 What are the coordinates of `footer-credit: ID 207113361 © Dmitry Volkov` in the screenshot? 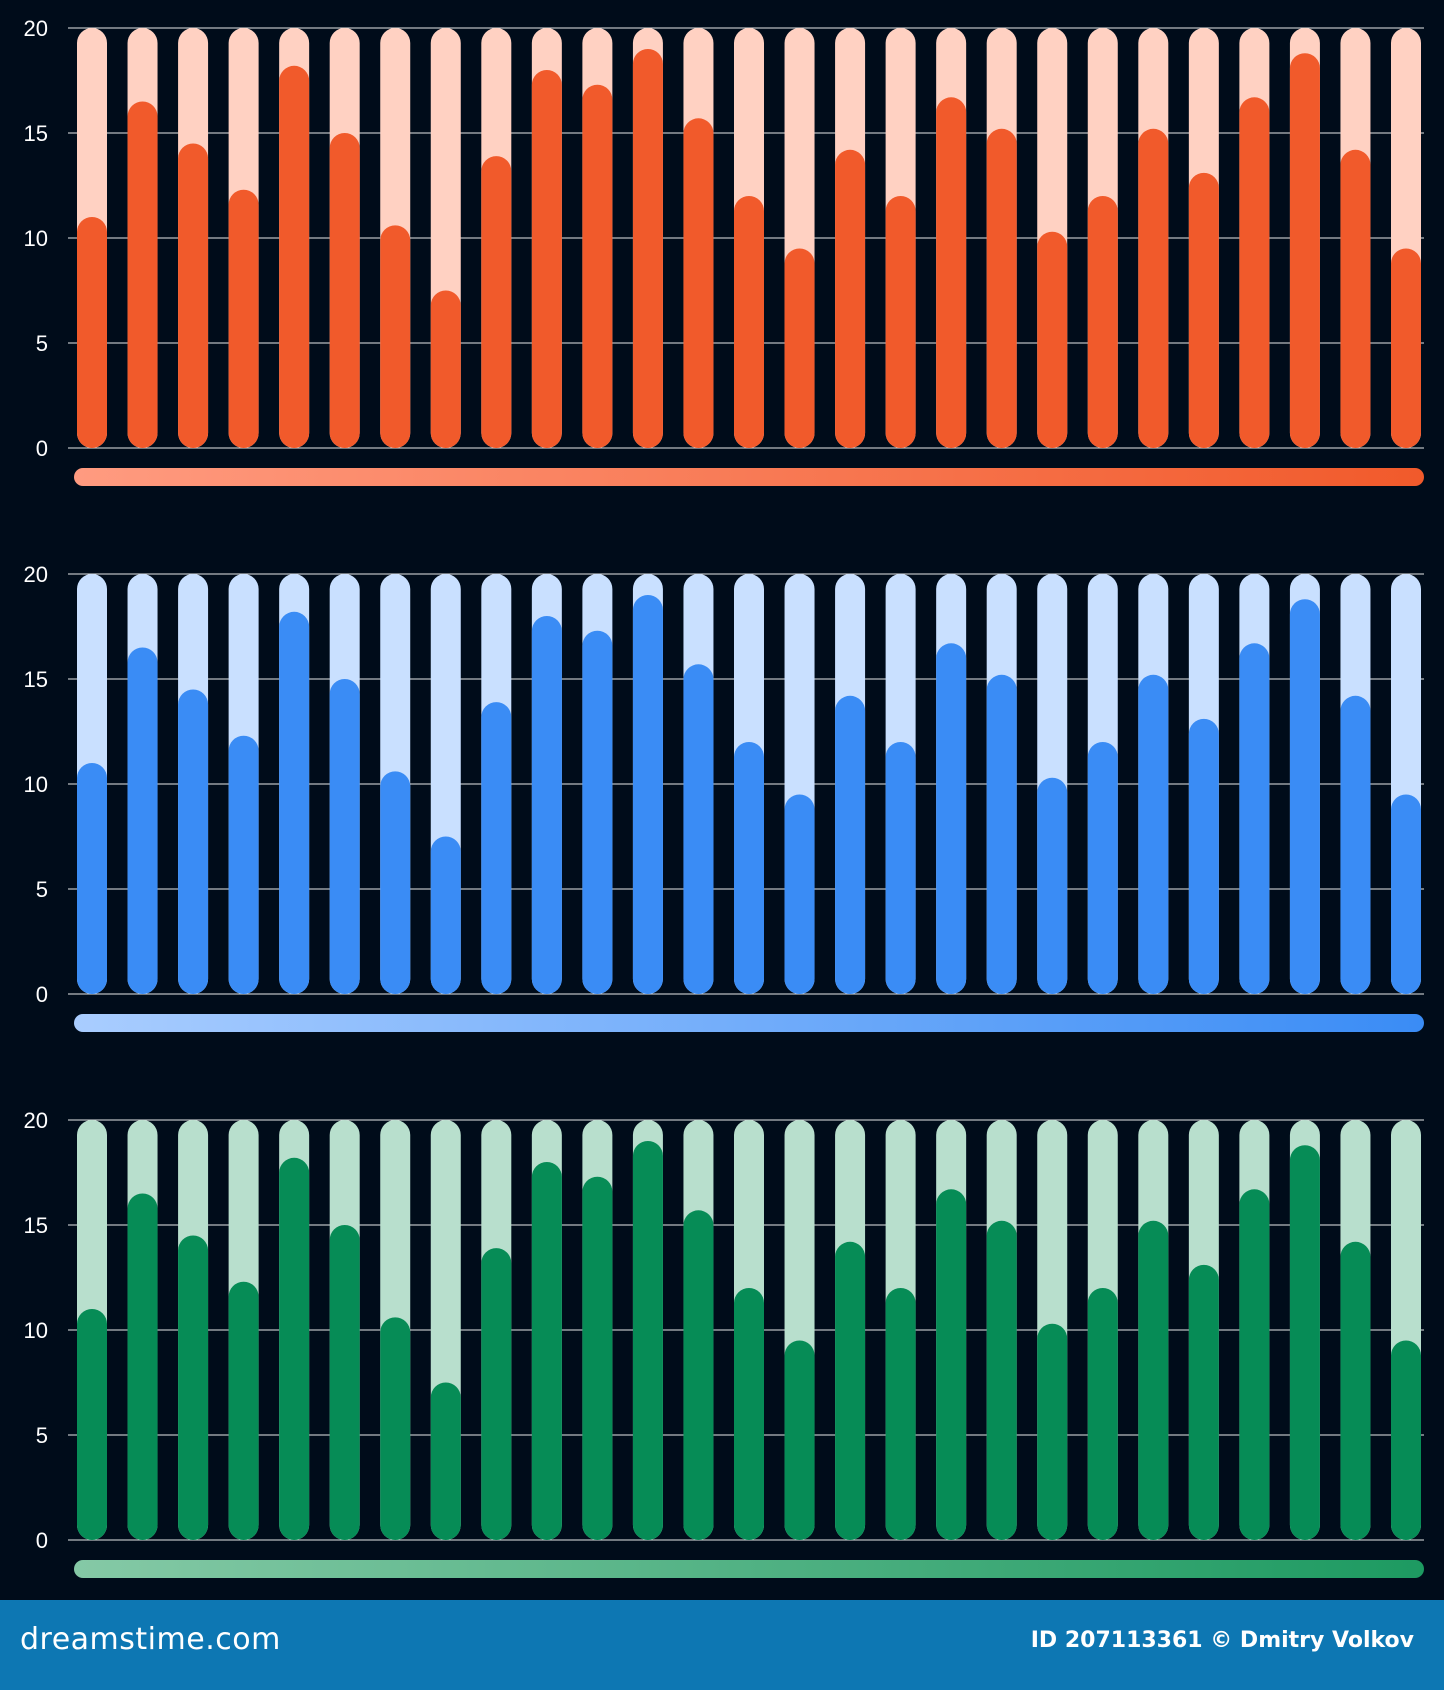 It's located at (1222, 1640).